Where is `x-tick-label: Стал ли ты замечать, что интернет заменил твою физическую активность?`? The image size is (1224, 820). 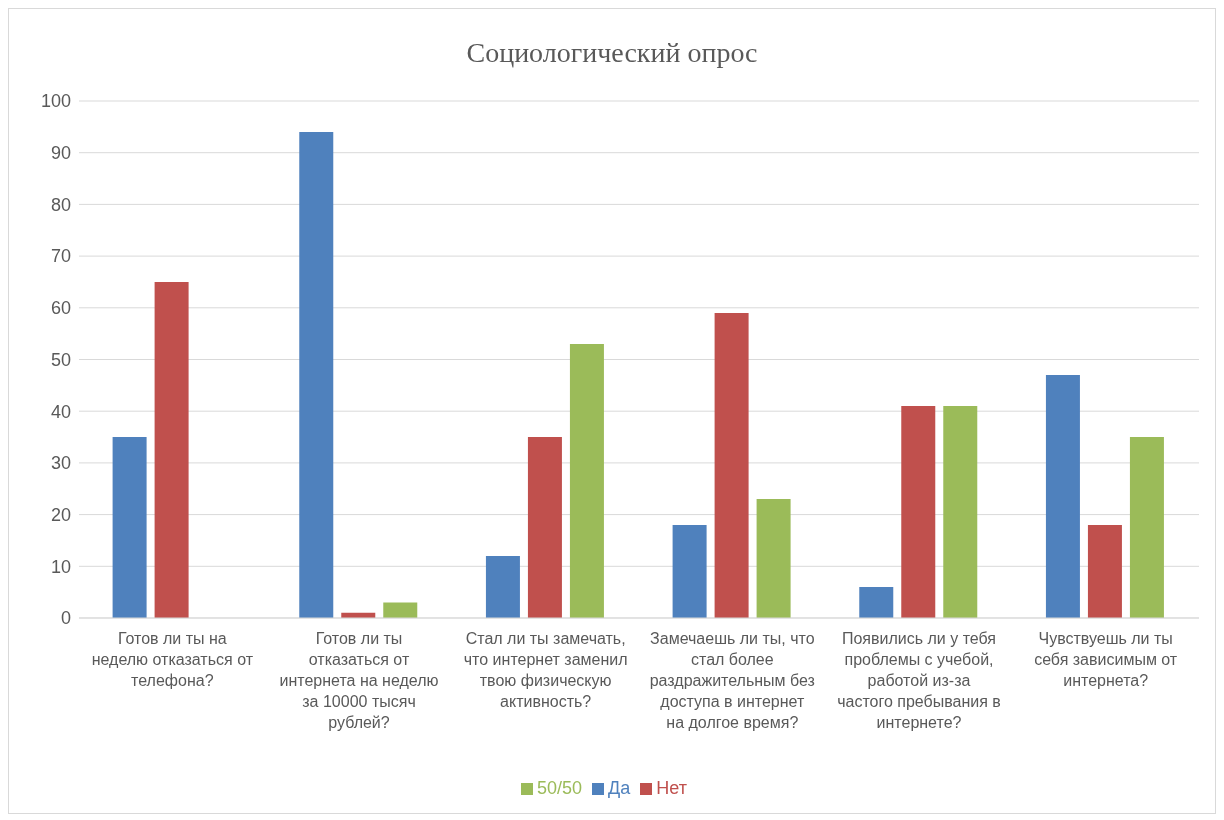 x-tick-label: Стал ли ты замечать, что интернет заменил твою физическую активность? is located at coordinates (545, 670).